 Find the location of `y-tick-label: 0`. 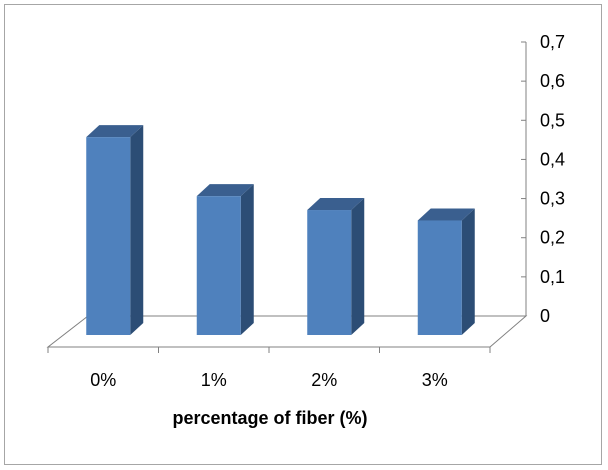

y-tick-label: 0 is located at coordinates (545, 316).